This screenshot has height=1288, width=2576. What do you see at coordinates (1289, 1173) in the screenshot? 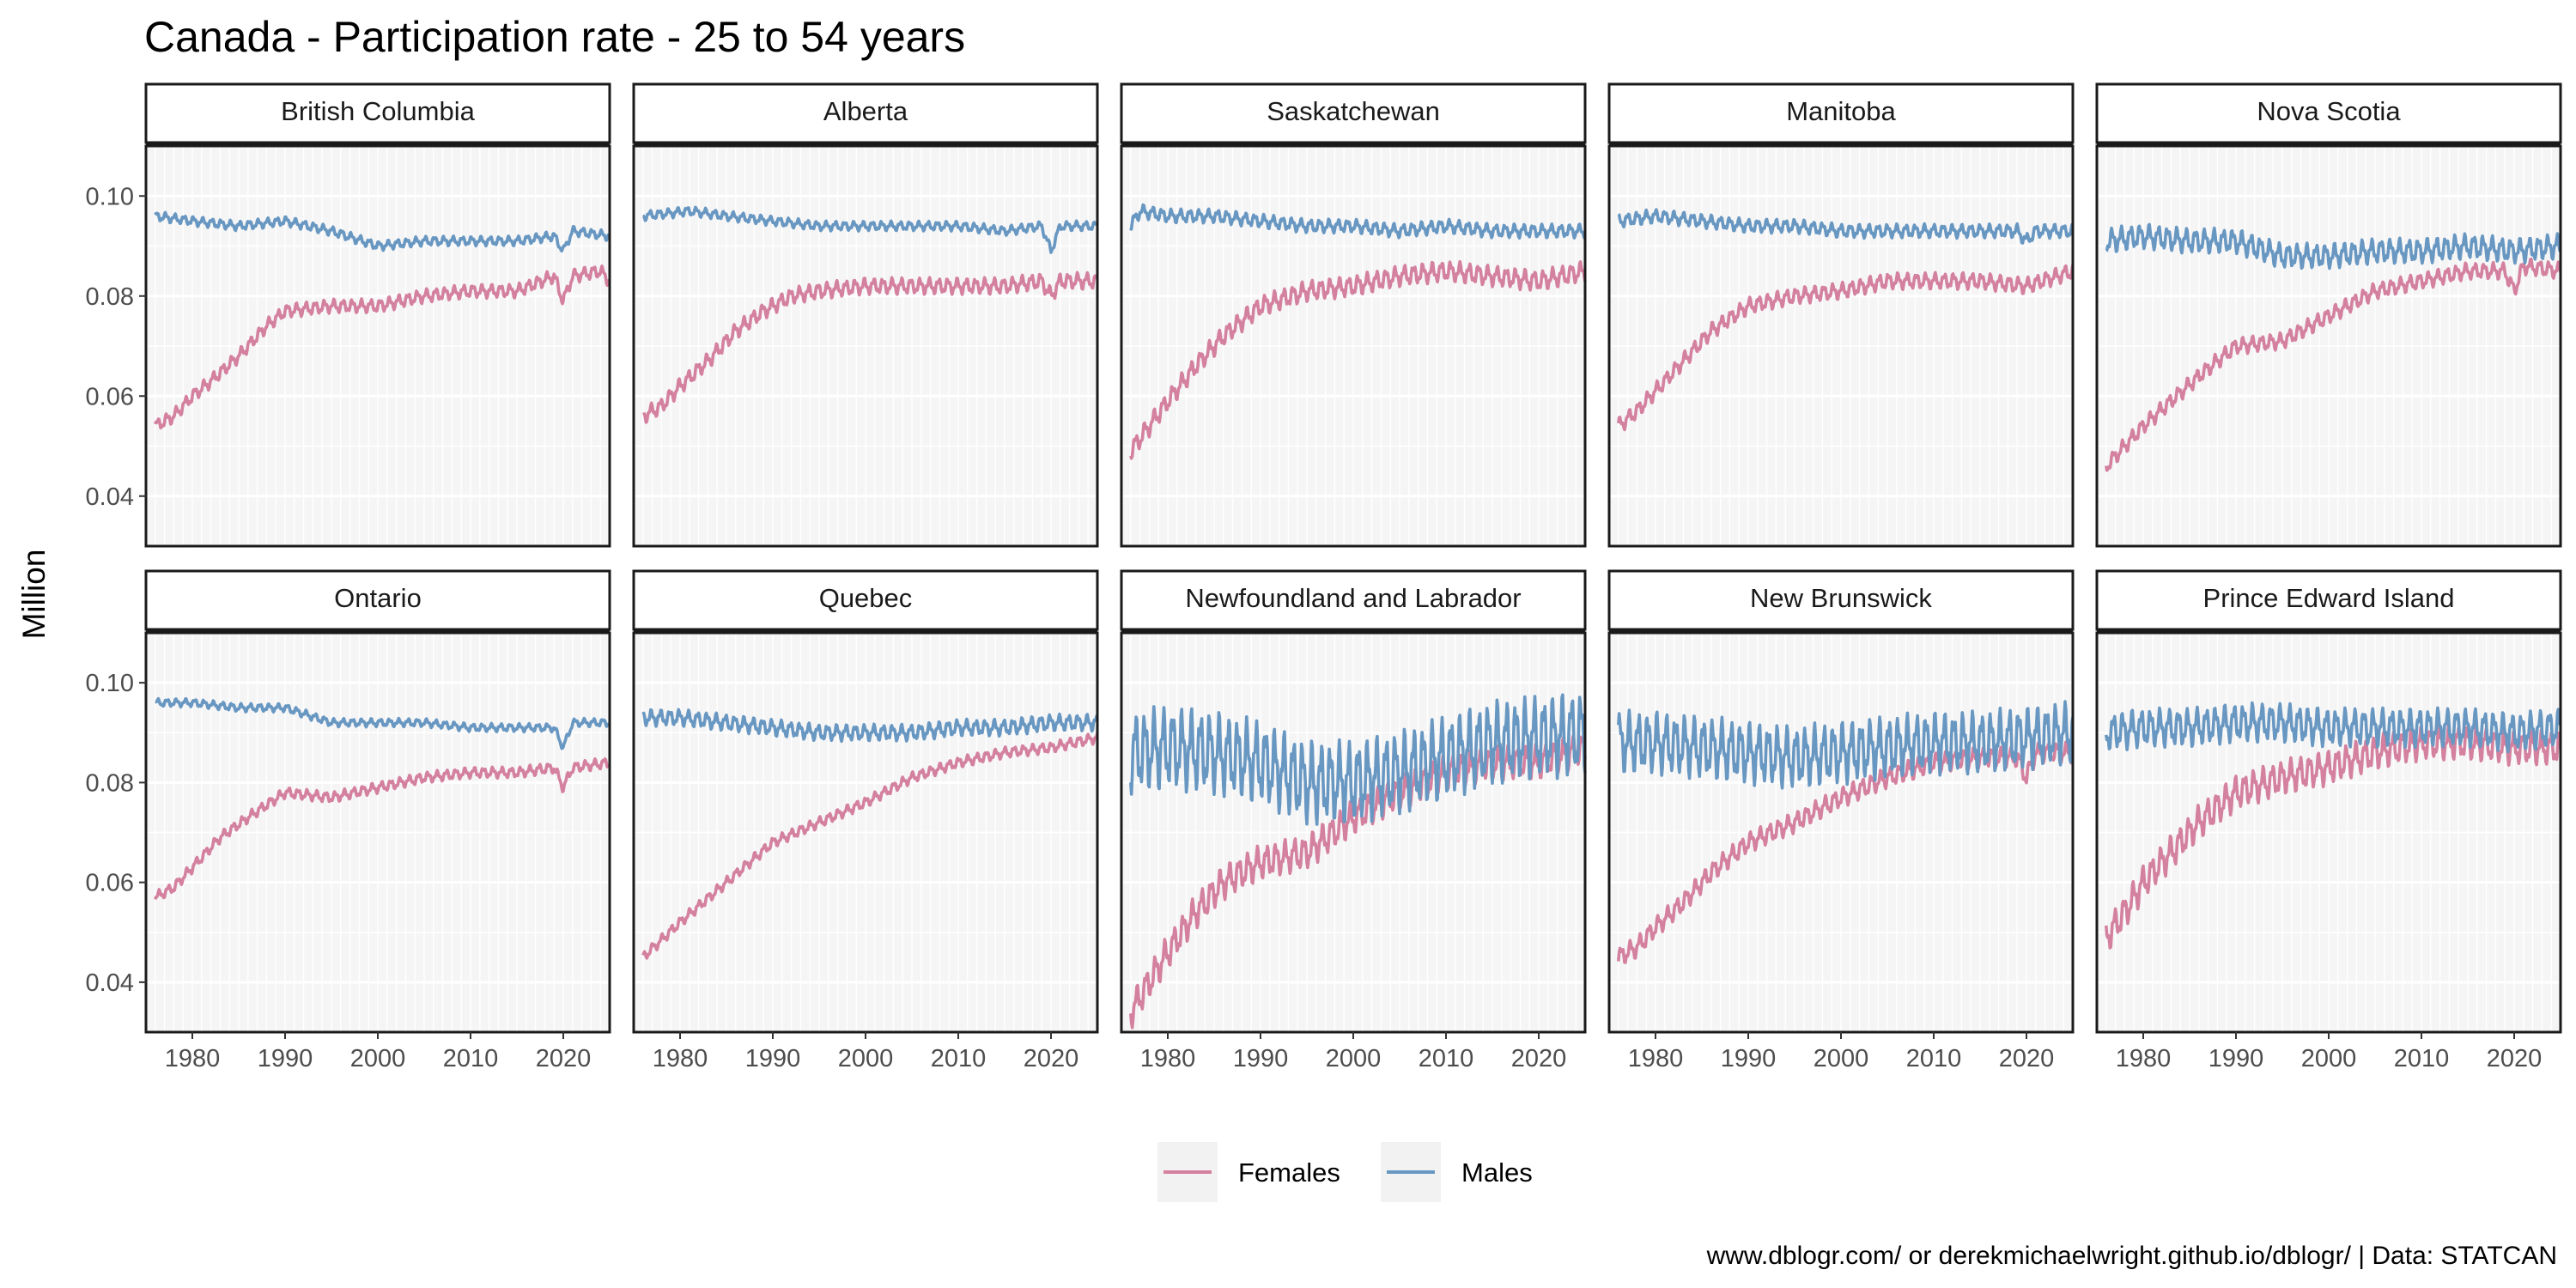
I see `legend-label-females: Females` at bounding box center [1289, 1173].